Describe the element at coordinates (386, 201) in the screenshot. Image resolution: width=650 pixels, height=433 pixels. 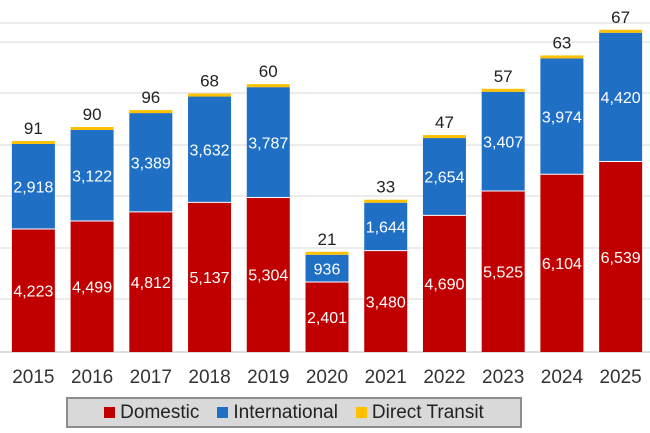
I see `bar-direct-transit-2021` at that location.